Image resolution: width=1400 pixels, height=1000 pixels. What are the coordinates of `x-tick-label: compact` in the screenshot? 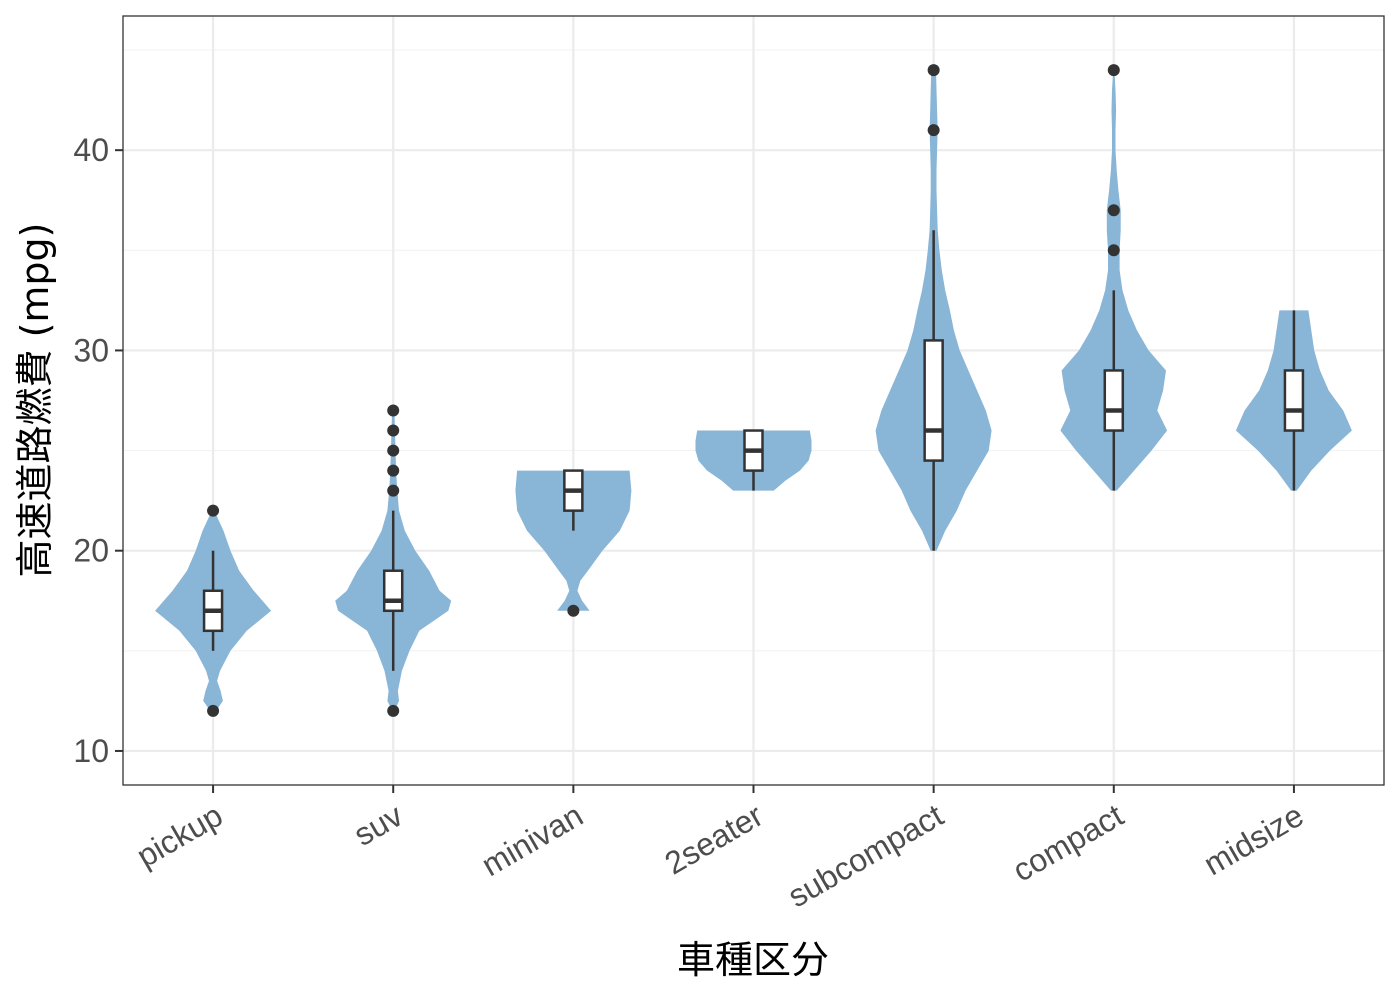 It's located at (1068, 843).